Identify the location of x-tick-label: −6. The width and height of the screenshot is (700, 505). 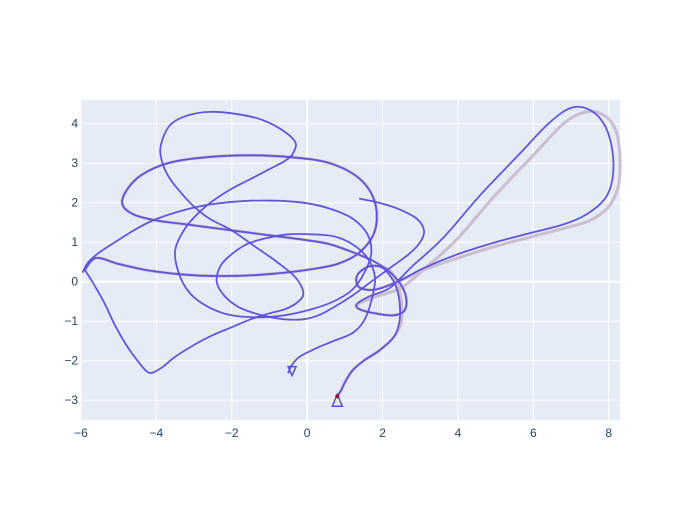
(81, 433).